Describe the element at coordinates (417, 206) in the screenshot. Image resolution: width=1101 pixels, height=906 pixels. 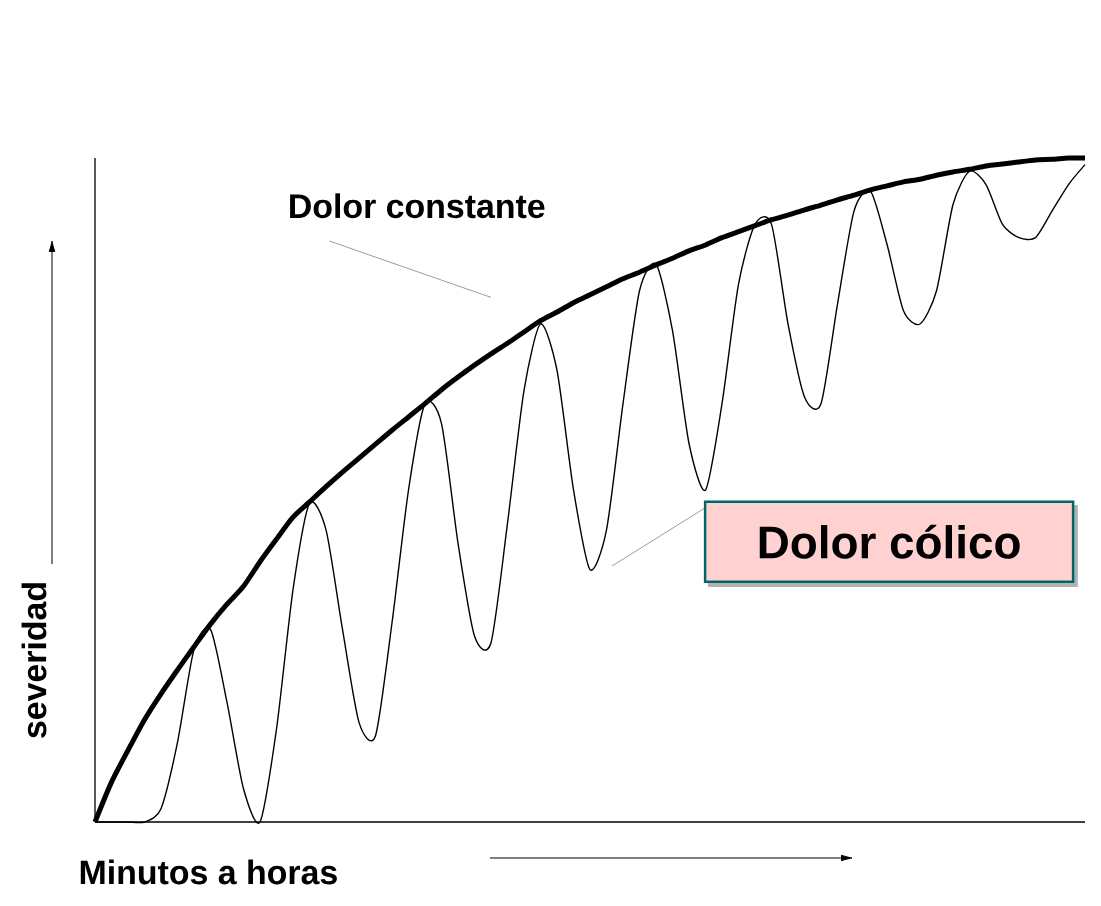
I see `text: Dolor constante` at that location.